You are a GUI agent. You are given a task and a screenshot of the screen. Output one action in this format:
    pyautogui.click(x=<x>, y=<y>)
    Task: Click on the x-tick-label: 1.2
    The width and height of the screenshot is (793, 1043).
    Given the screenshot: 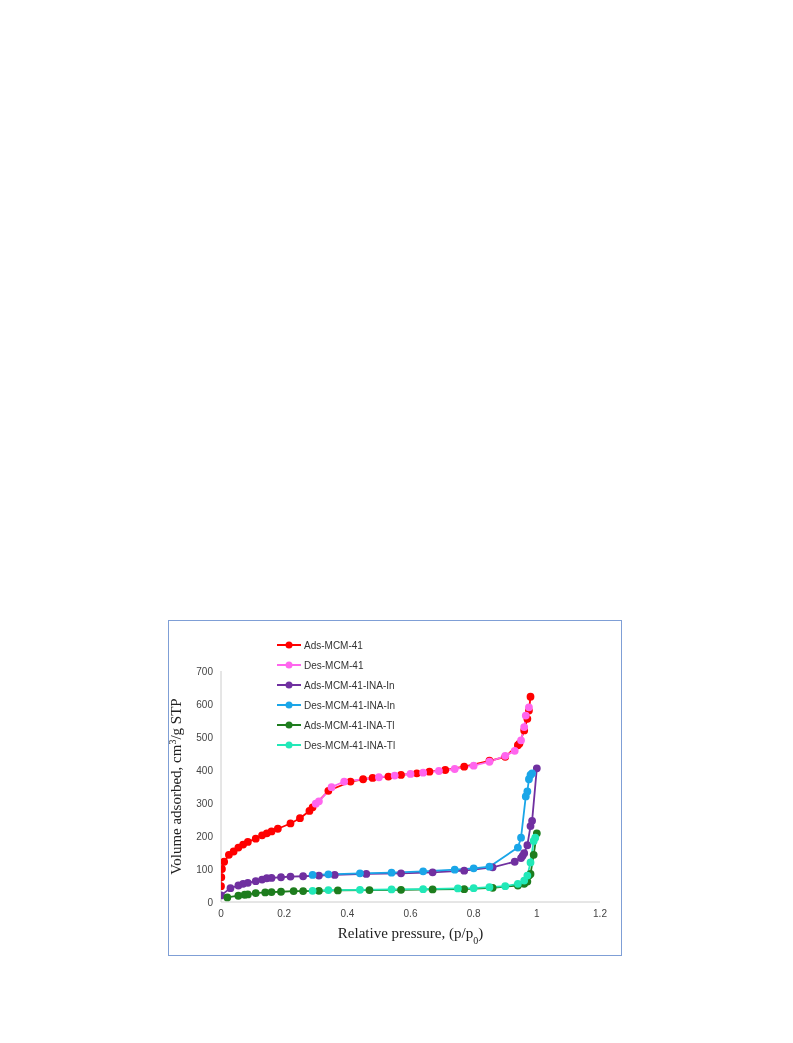 What is the action you would take?
    pyautogui.click(x=600, y=914)
    